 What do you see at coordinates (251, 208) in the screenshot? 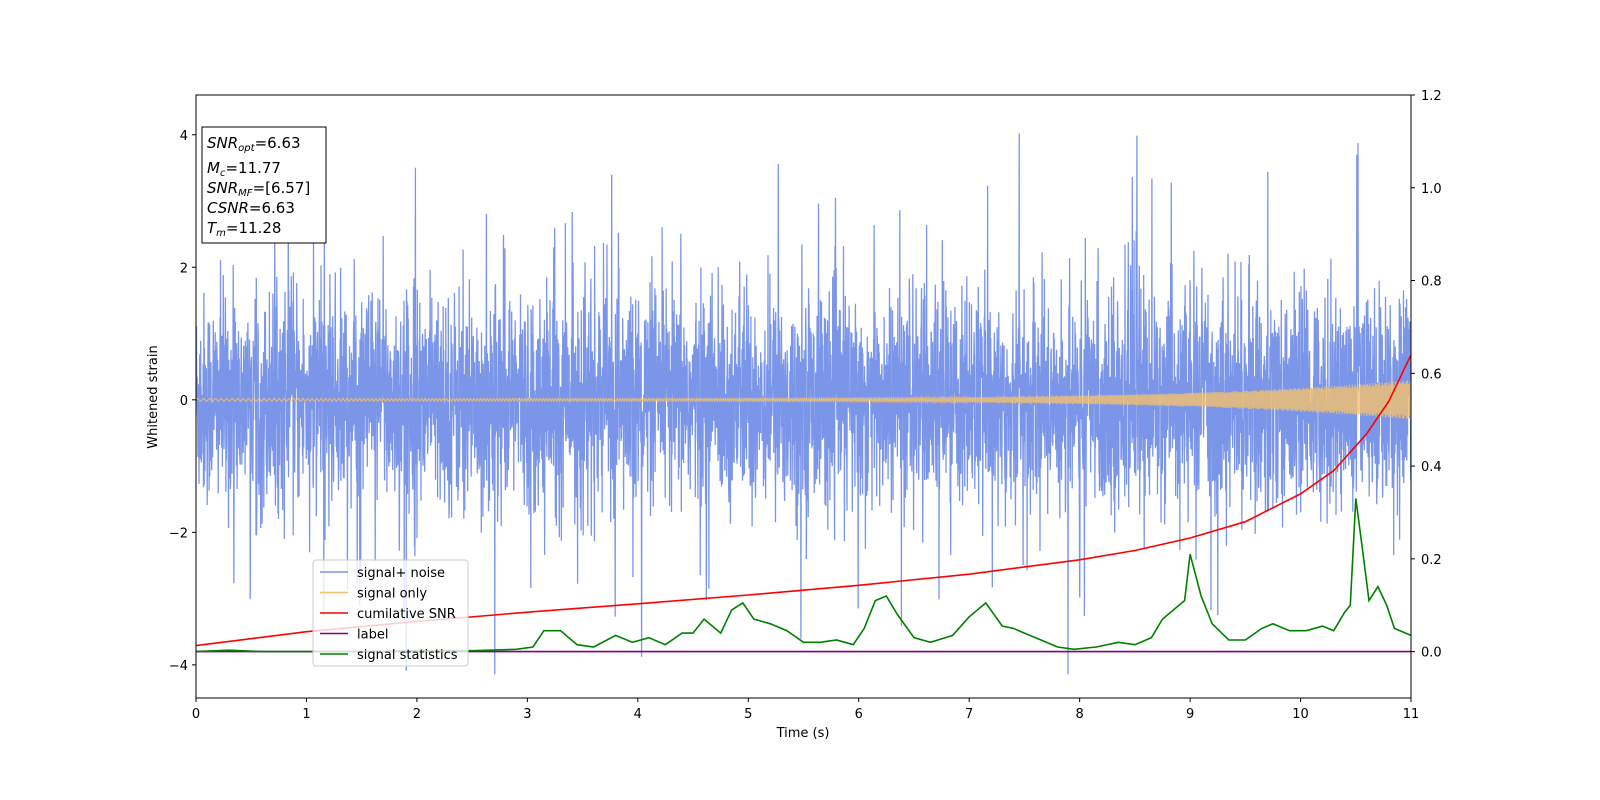
I see `info-line-3: CSNR=6.63` at bounding box center [251, 208].